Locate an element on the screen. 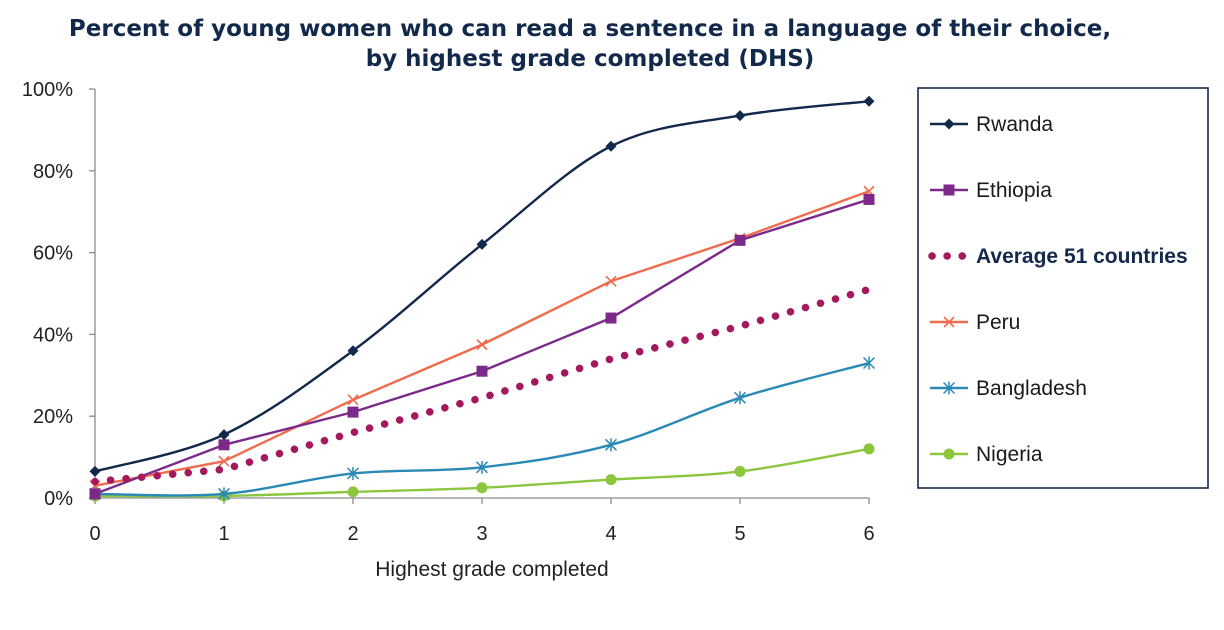 The width and height of the screenshot is (1224, 630). y-tick-label: 20% is located at coordinates (53, 417).